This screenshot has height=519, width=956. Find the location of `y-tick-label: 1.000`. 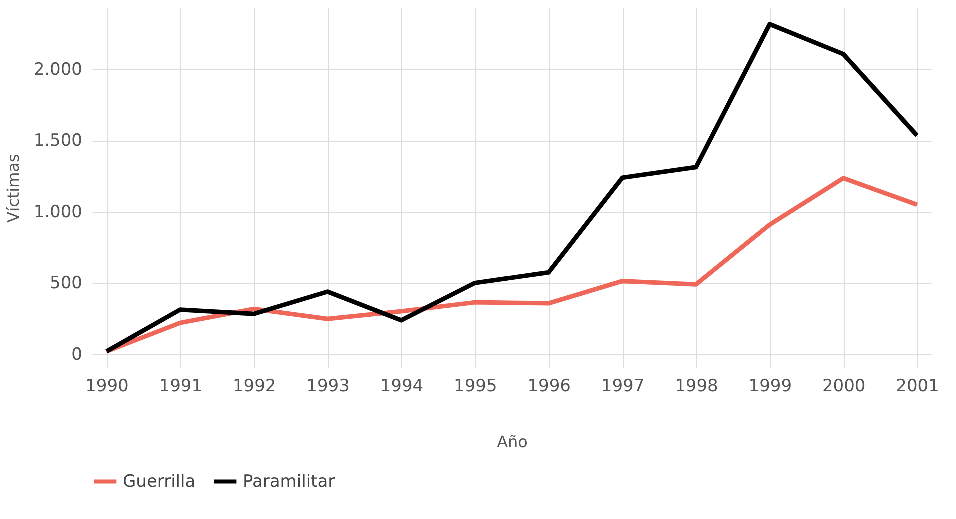

y-tick-label: 1.000 is located at coordinates (58, 212).